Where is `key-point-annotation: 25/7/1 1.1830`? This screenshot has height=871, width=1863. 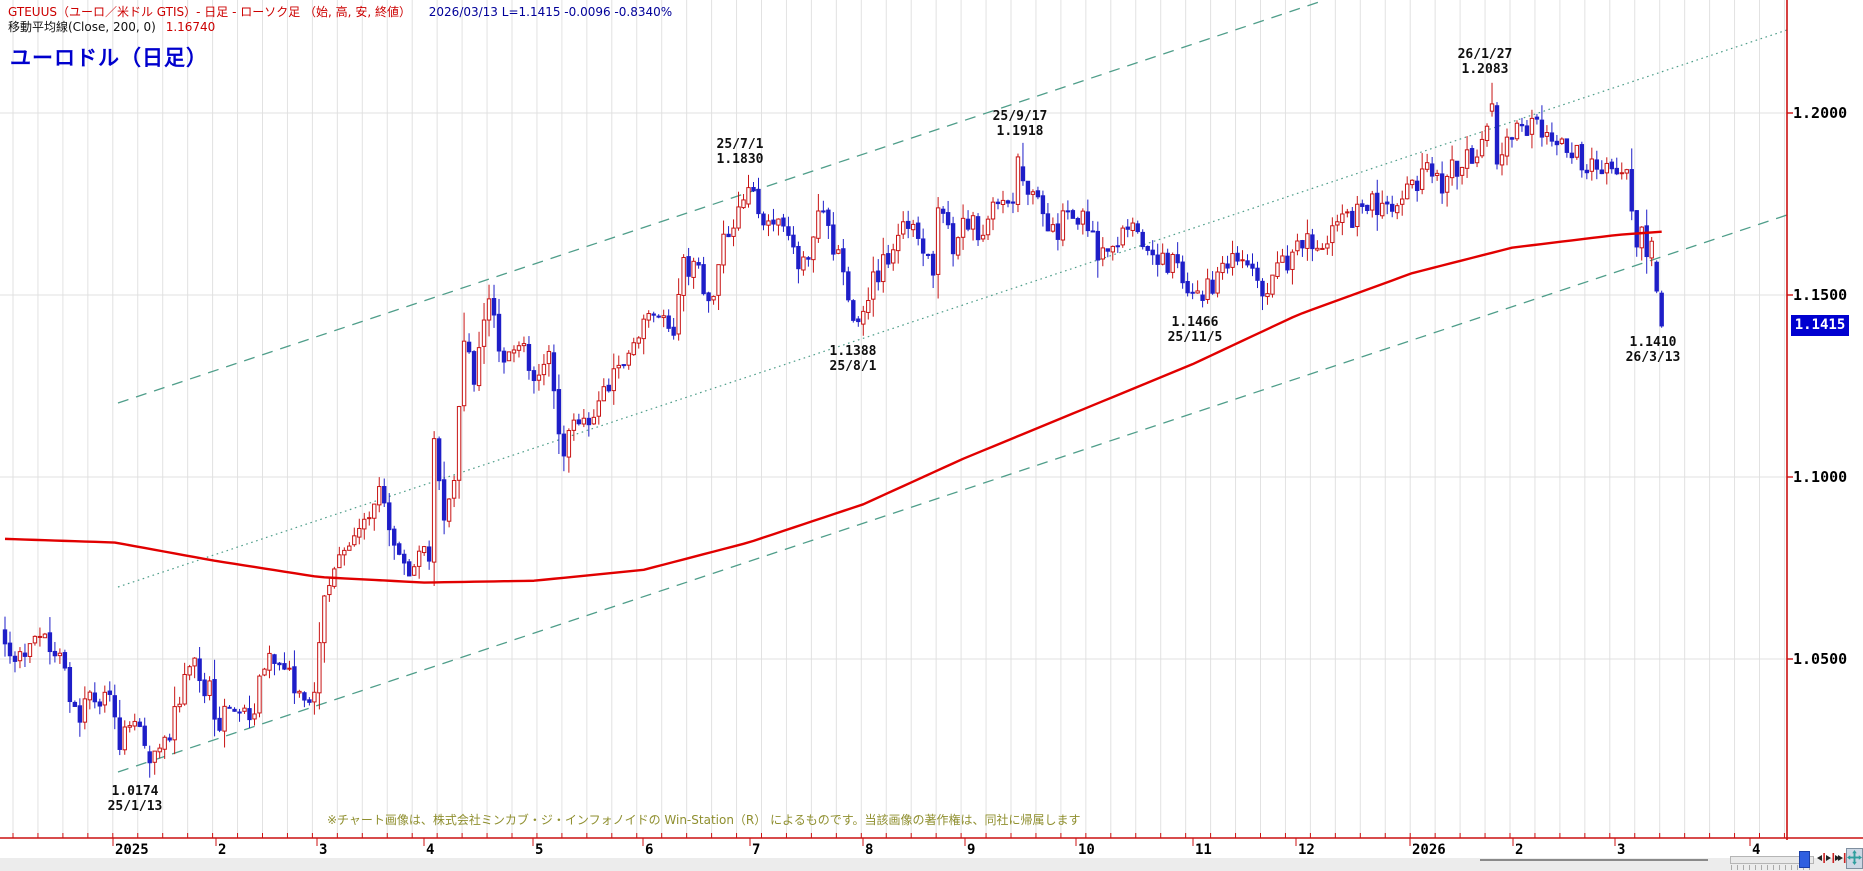 key-point-annotation: 25/7/1 1.1830 is located at coordinates (740, 152).